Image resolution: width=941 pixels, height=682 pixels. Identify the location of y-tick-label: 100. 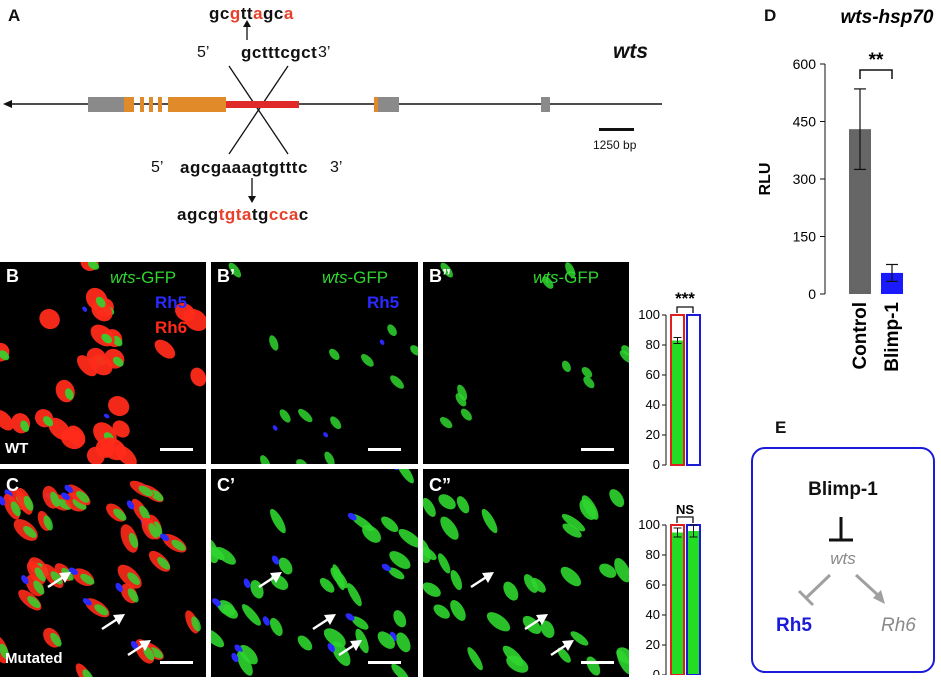
(649, 314).